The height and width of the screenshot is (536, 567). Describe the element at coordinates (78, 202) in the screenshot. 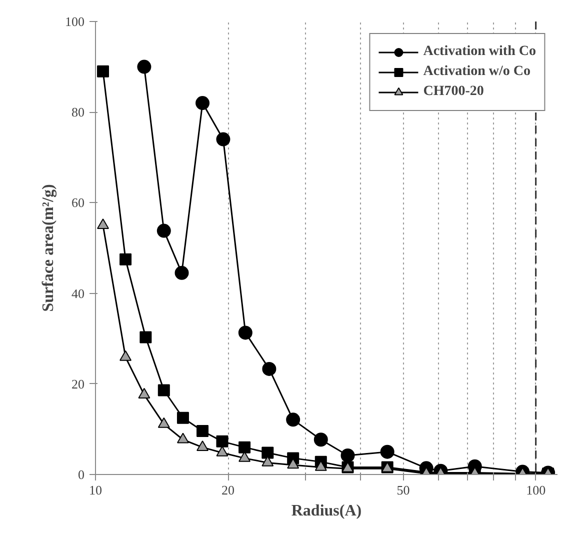

I see `y-tick-label: 60` at that location.